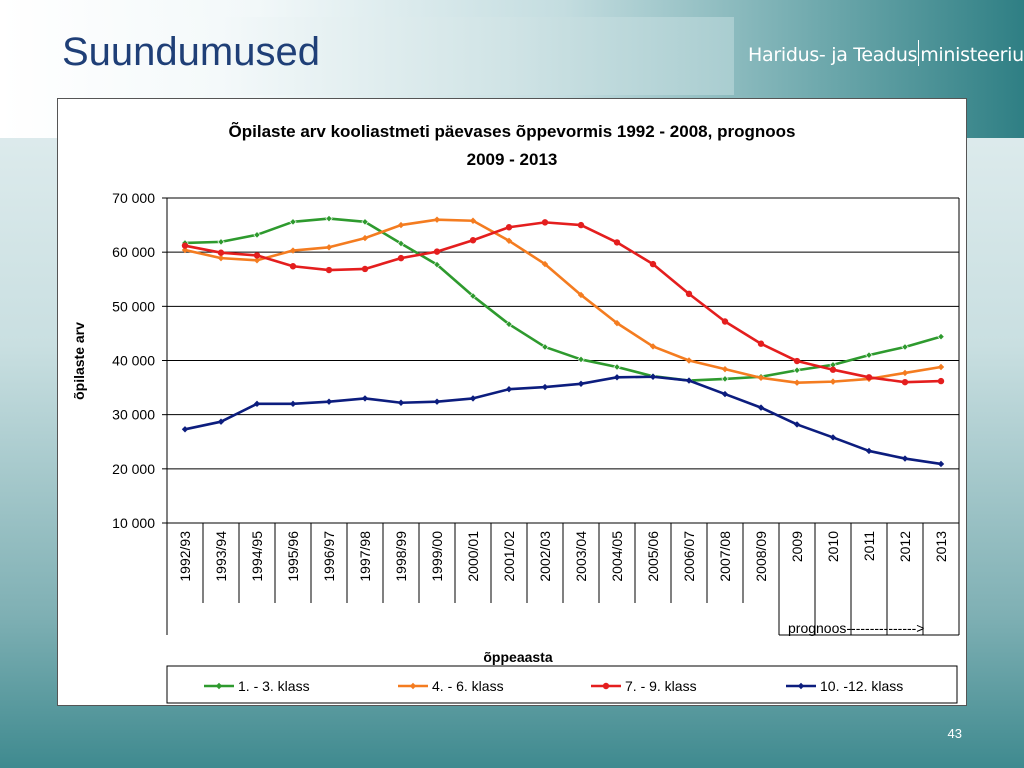 The image size is (1024, 768). Describe the element at coordinates (581, 556) in the screenshot. I see `x-tick-label: 2003/04` at that location.